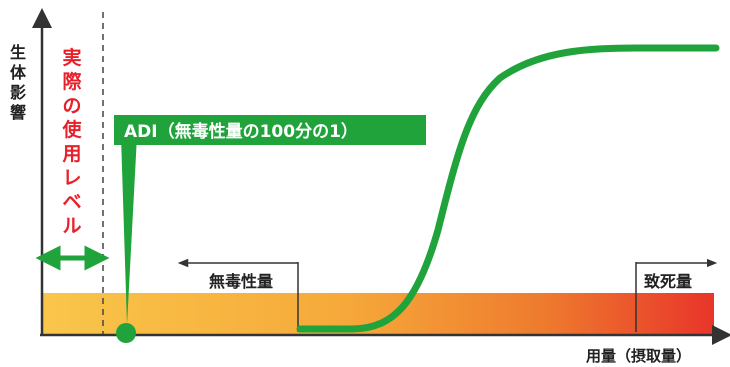  I want to click on uselabel-char: の, so click(71, 106).